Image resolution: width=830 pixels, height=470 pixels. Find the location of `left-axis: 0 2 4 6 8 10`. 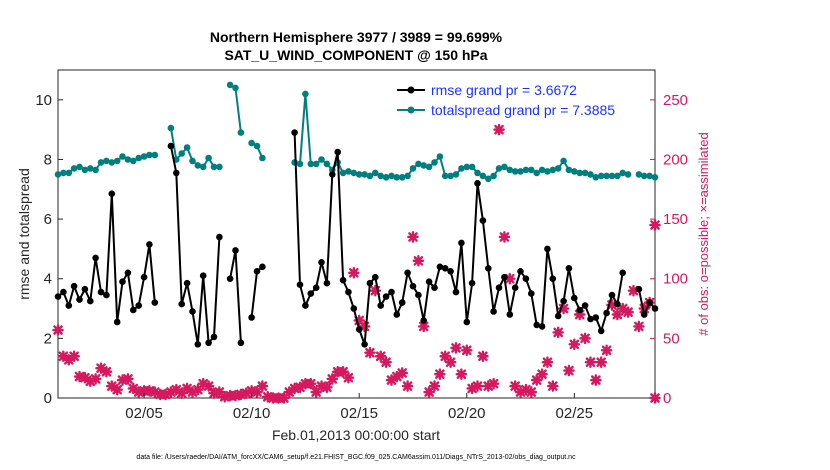

left-axis: 0 2 4 6 8 10 is located at coordinates (49, 249).